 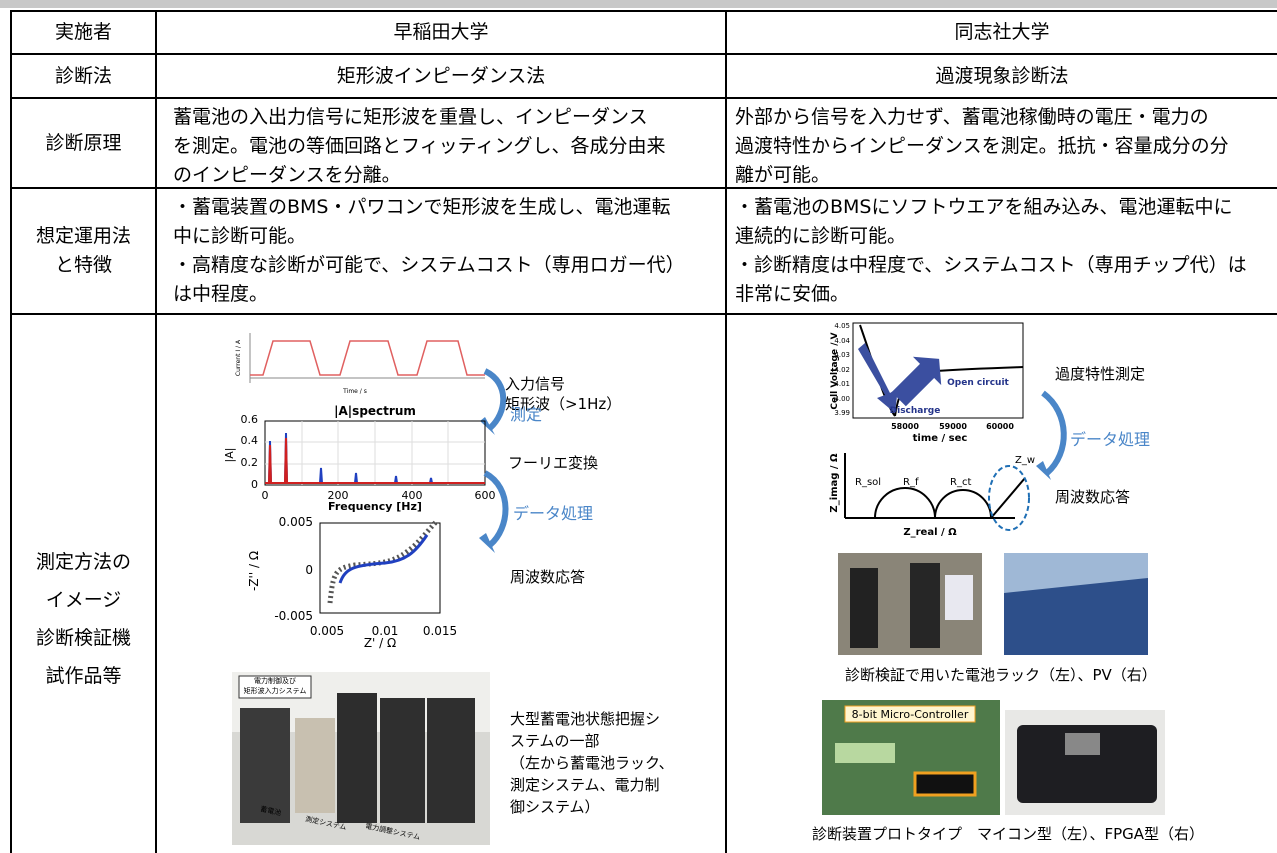 What do you see at coordinates (555, 741) in the screenshot?
I see `text-line: ステムの一部` at bounding box center [555, 741].